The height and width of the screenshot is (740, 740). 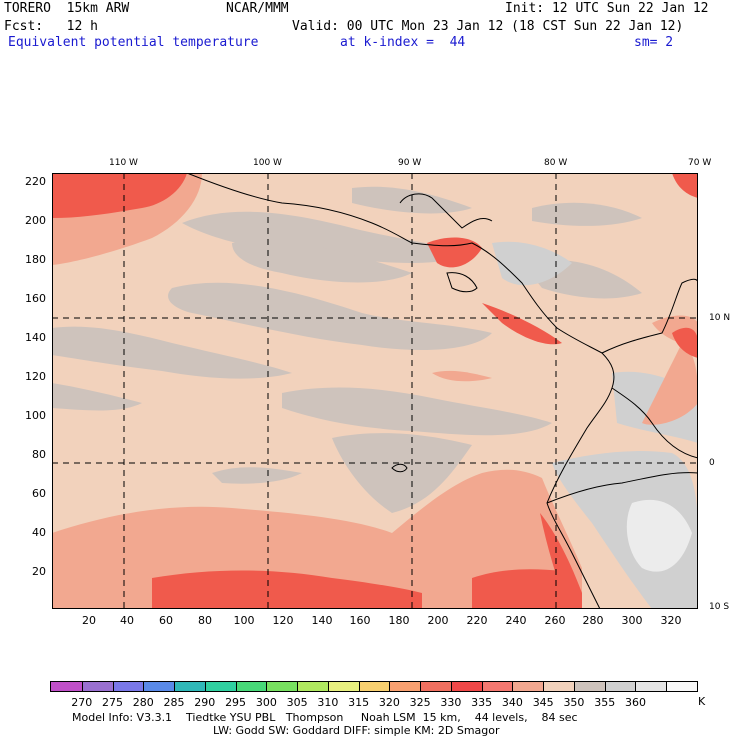 I want to click on lon-label-90w: 90 W, so click(x=410, y=163).